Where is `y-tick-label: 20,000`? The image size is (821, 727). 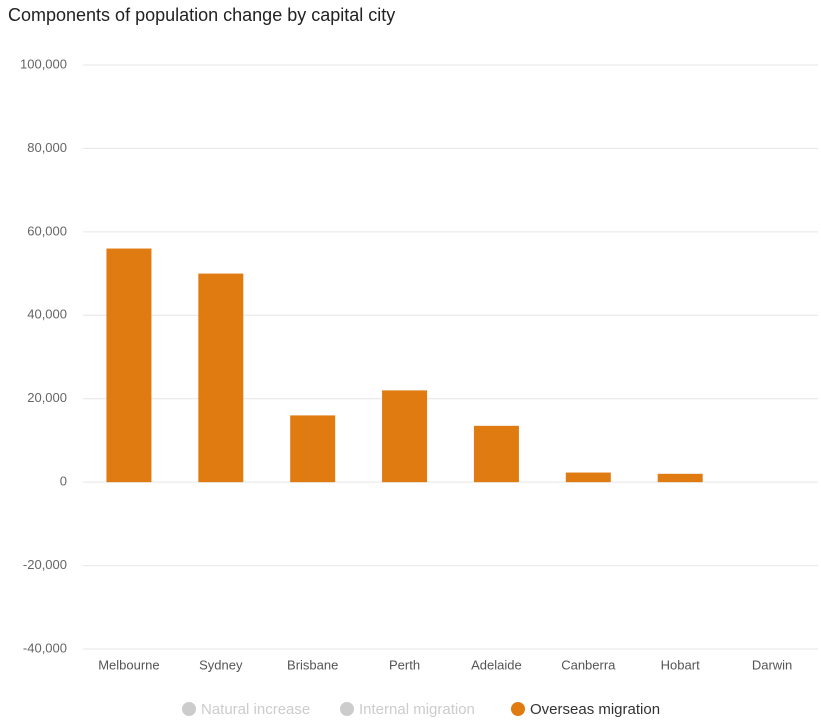 y-tick-label: 20,000 is located at coordinates (47, 397).